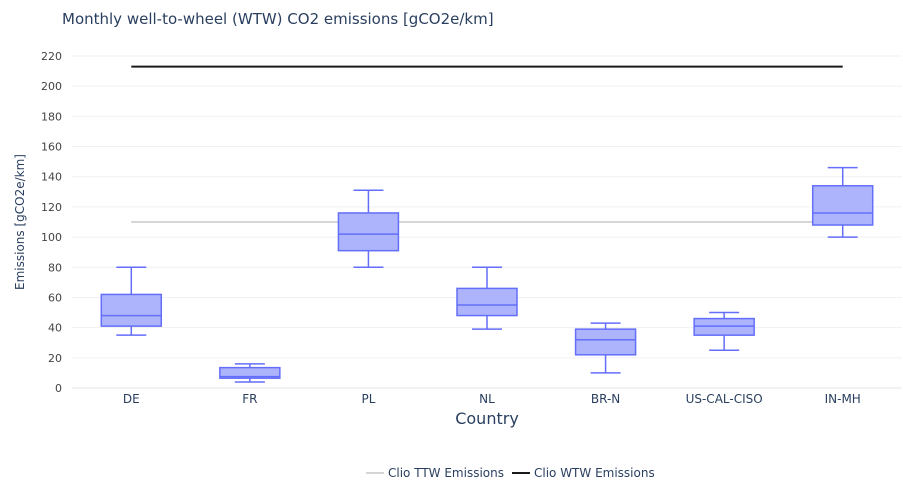 The width and height of the screenshot is (903, 484). What do you see at coordinates (131, 399) in the screenshot?
I see `x-tick-label: DE` at bounding box center [131, 399].